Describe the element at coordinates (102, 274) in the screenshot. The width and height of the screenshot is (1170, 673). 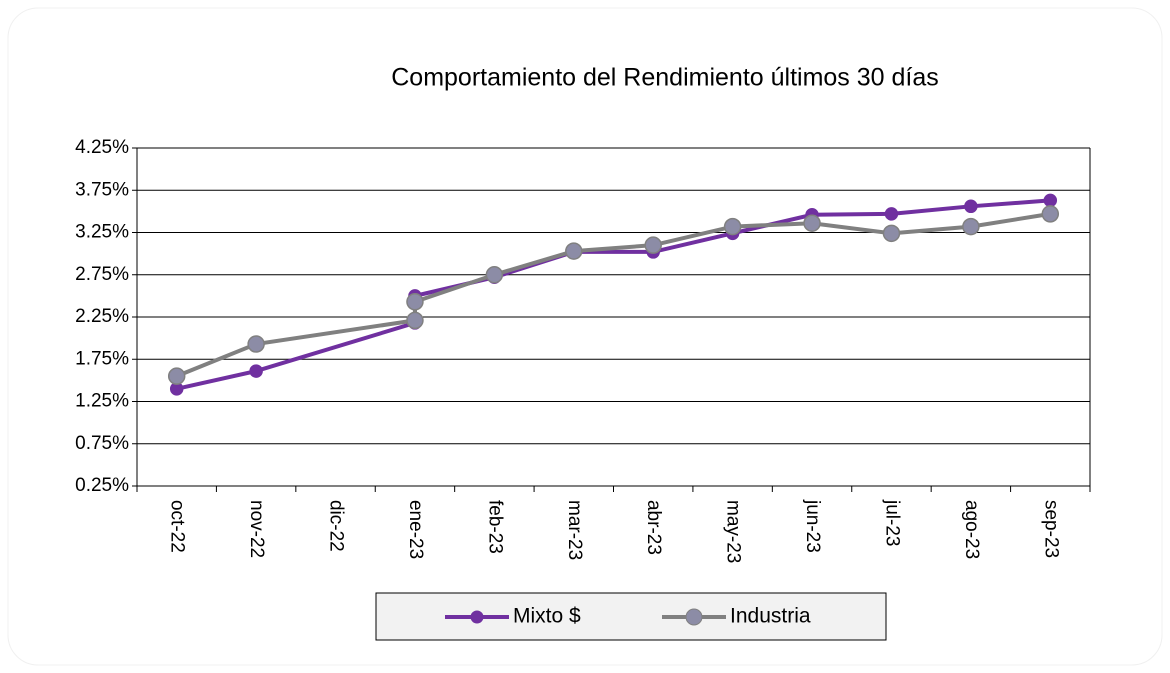
I see `y-tick-label: 2.75%` at that location.